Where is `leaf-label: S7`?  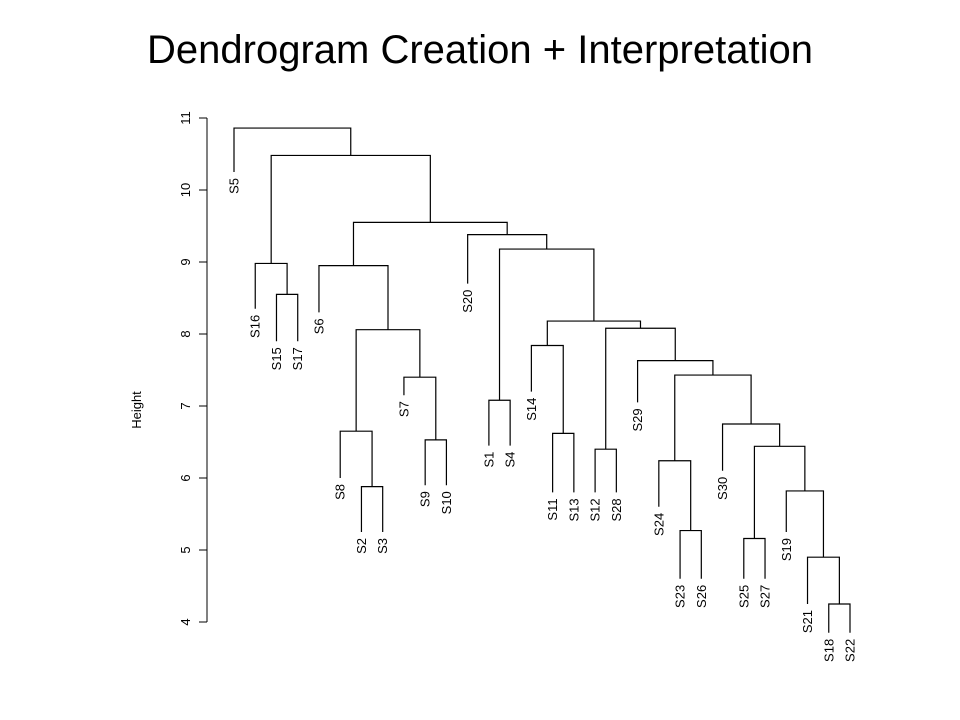
leaf-label: S7 is located at coordinates (403, 409).